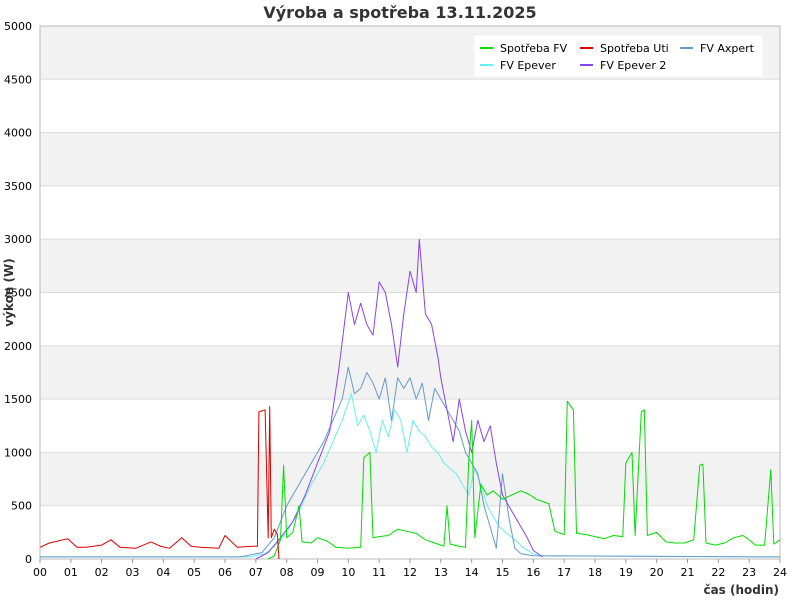  I want to click on y-tick-label: 0, so click(28, 559).